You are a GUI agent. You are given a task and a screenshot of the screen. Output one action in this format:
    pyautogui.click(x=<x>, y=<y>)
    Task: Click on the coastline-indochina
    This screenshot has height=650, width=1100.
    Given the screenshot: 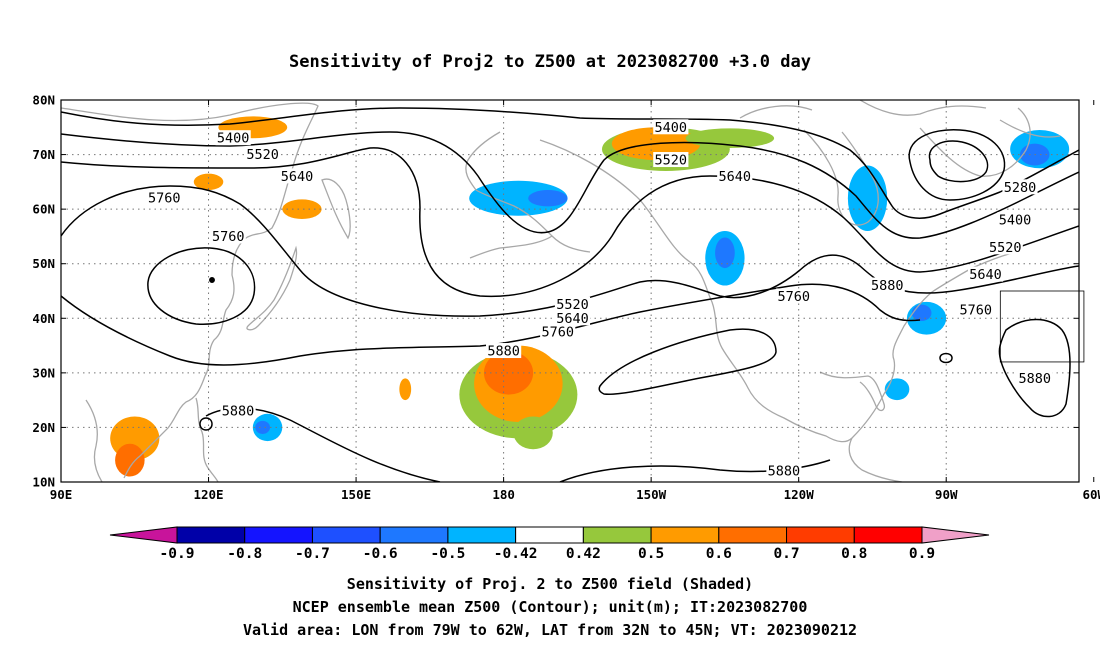 What is the action you would take?
    pyautogui.click(x=94, y=440)
    